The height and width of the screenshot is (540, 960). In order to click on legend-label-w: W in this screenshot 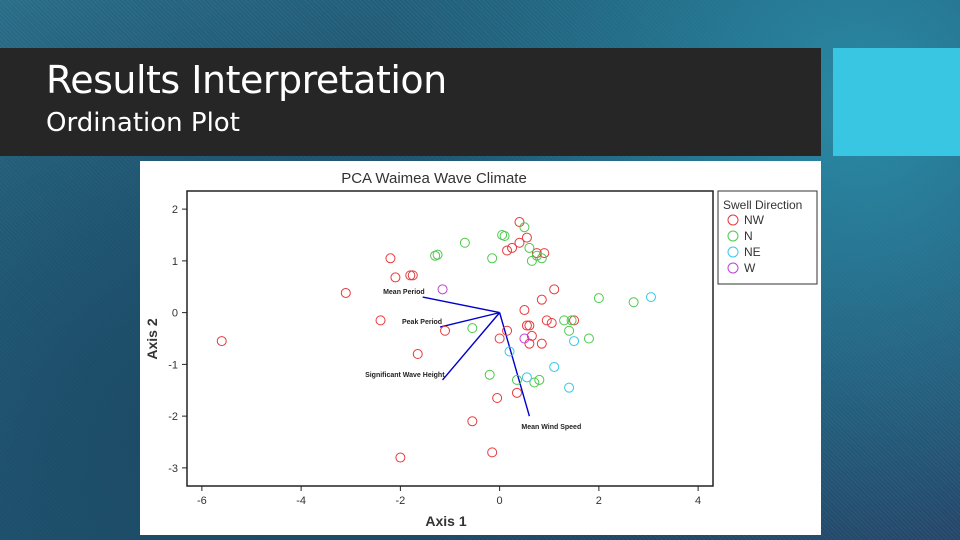, I will do `click(750, 268)`.